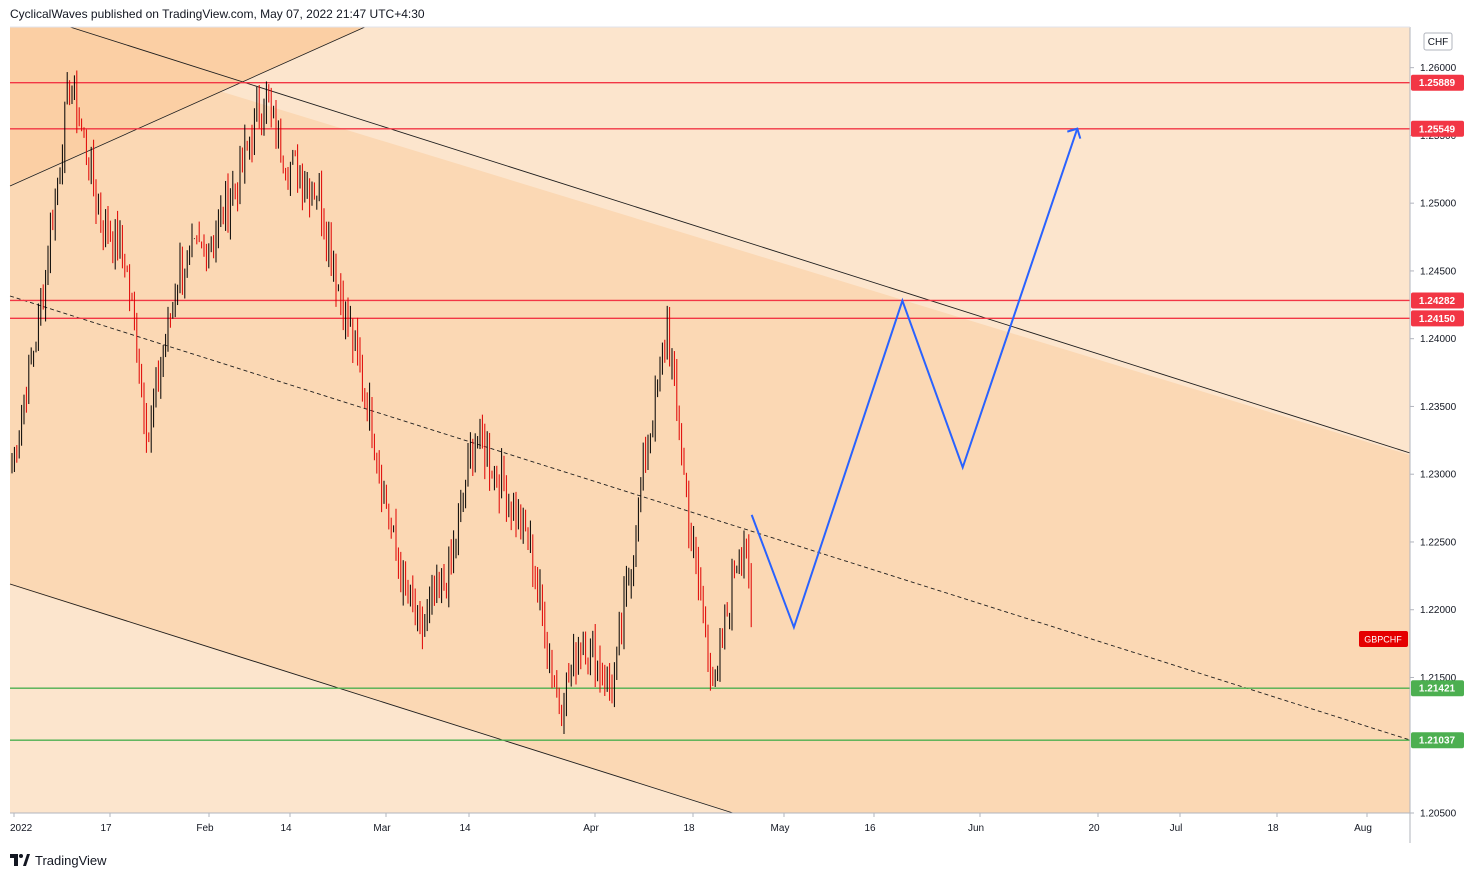 The image size is (1478, 877). What do you see at coordinates (1438, 814) in the screenshot?
I see `y-tick-label: 1.20500` at bounding box center [1438, 814].